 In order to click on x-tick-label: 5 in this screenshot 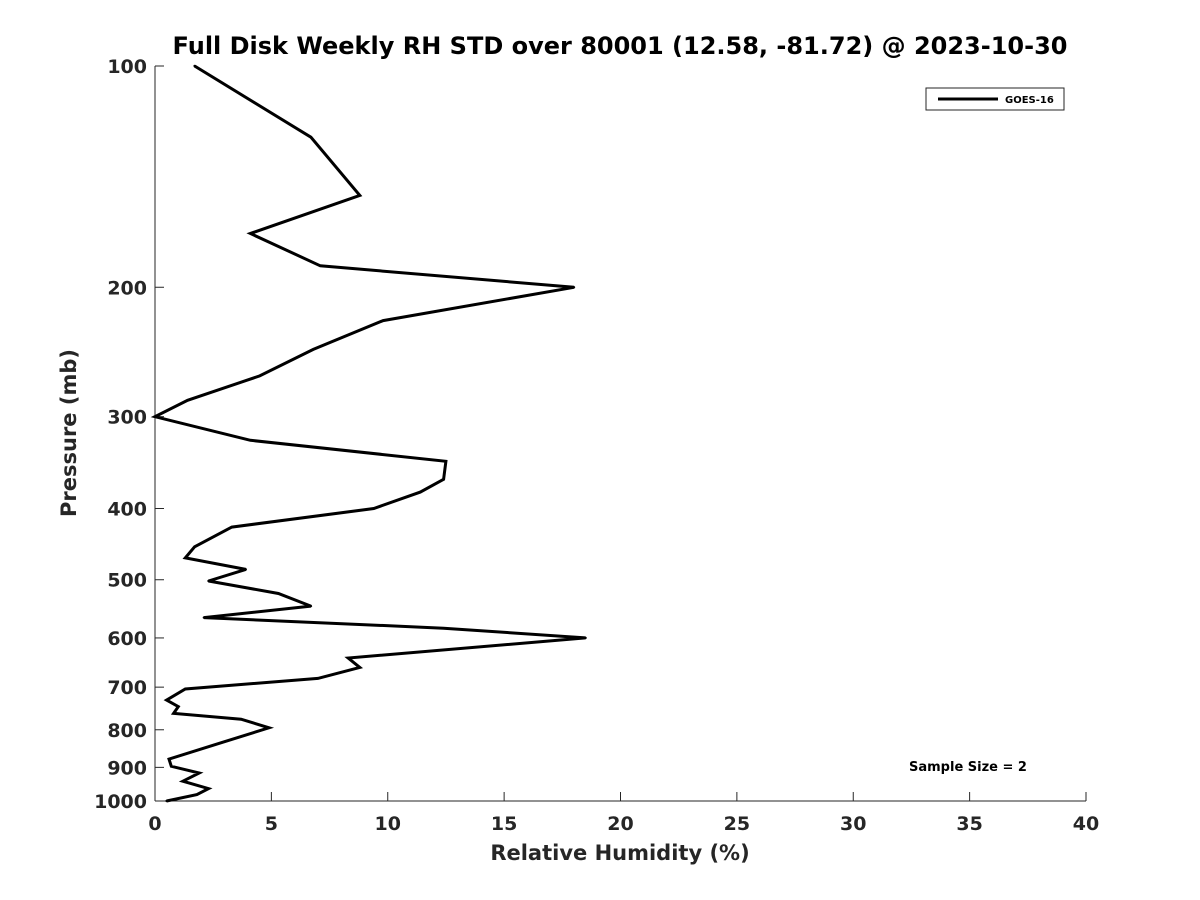, I will do `click(271, 824)`.